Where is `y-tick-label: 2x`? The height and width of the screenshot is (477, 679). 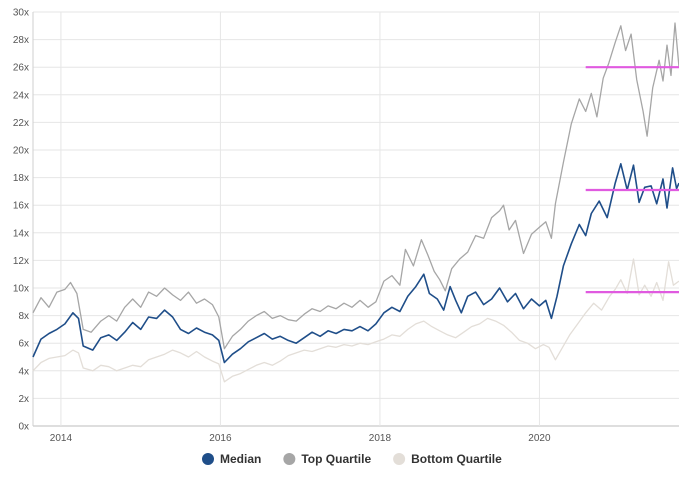 y-tick-label: 2x is located at coordinates (23, 399).